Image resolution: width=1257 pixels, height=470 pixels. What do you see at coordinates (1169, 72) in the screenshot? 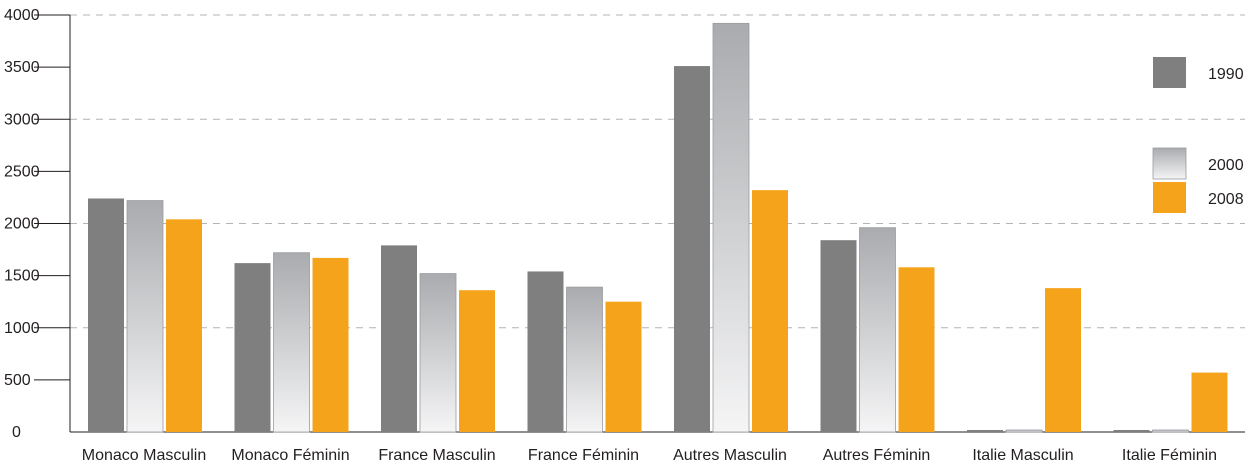
I see `legend-swatch-1990` at bounding box center [1169, 72].